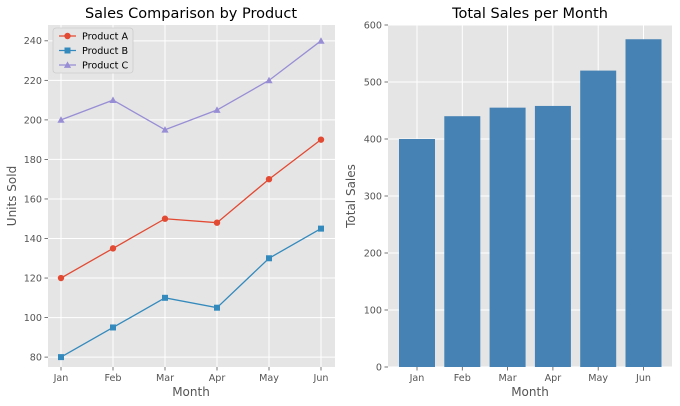 The width and height of the screenshot is (680, 406). What do you see at coordinates (379, 367) in the screenshot?
I see `y-tick-label: 0` at bounding box center [379, 367].